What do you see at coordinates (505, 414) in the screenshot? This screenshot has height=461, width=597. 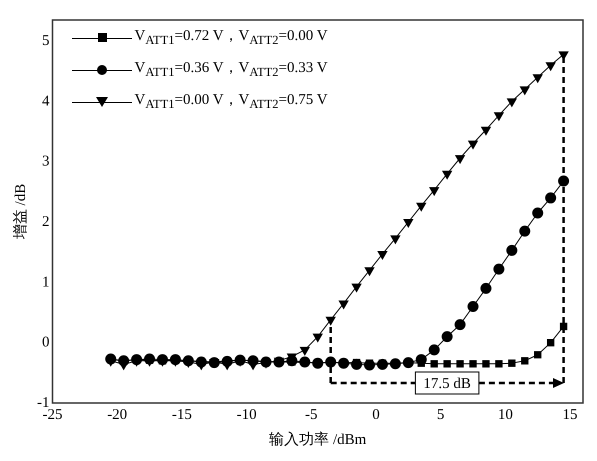 I see `x-tick-label: 10` at bounding box center [505, 414].